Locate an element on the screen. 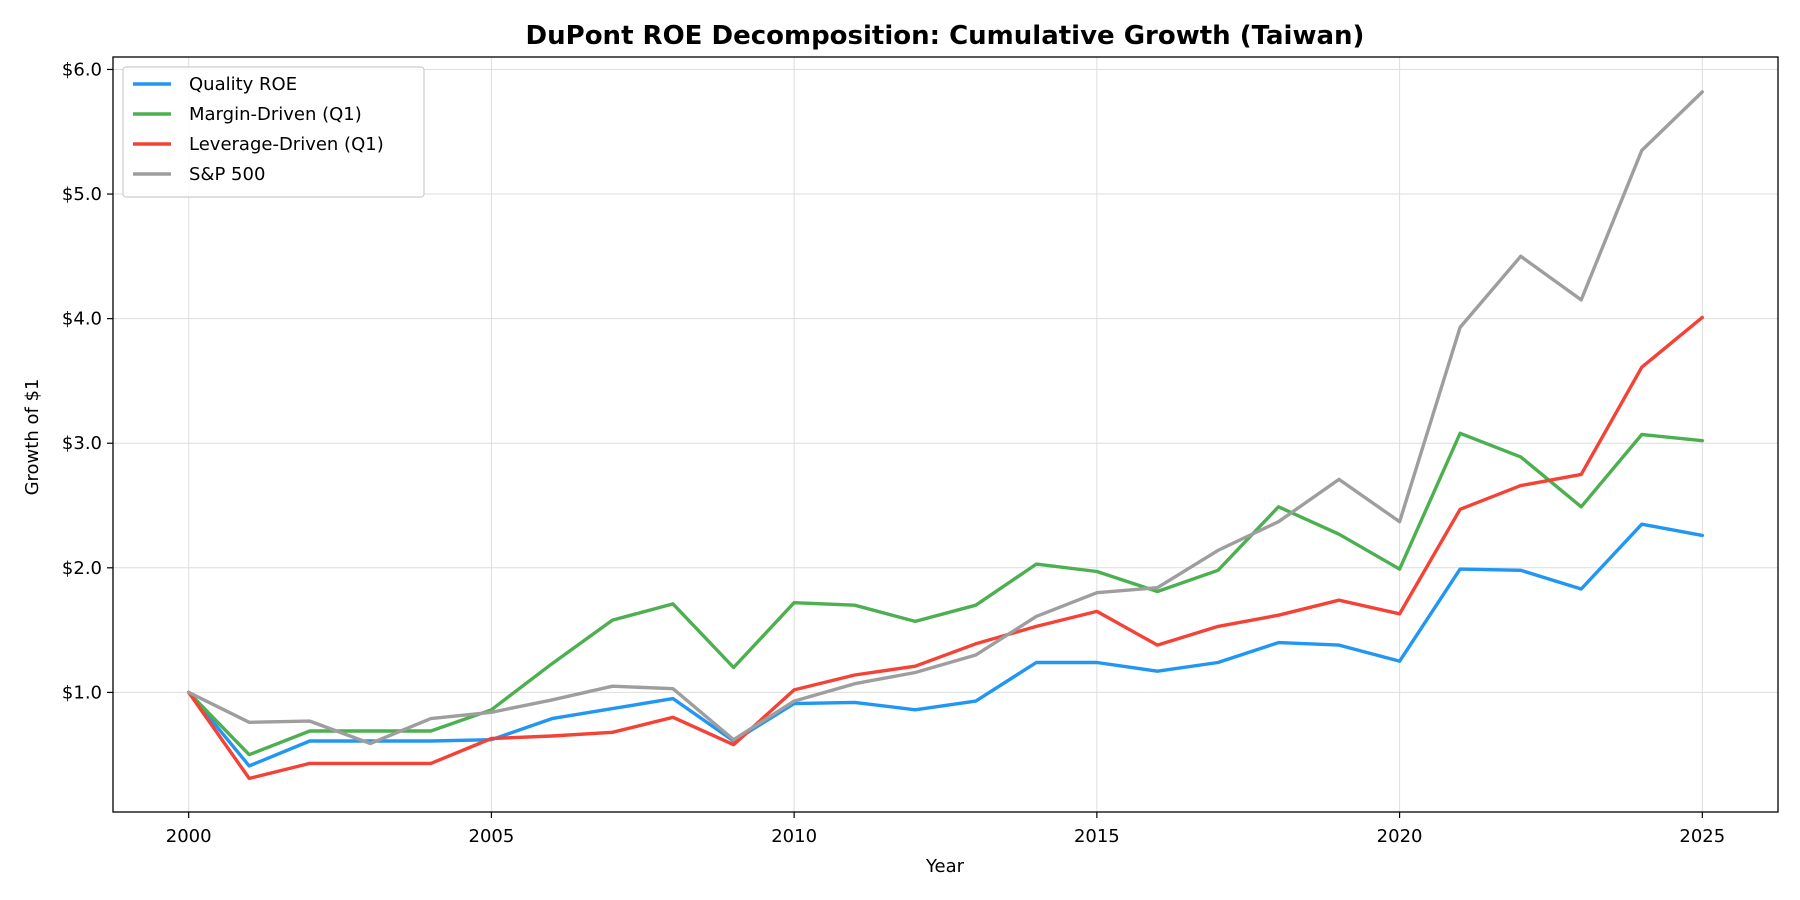  x-tick-label: 2020 is located at coordinates (1400, 836).